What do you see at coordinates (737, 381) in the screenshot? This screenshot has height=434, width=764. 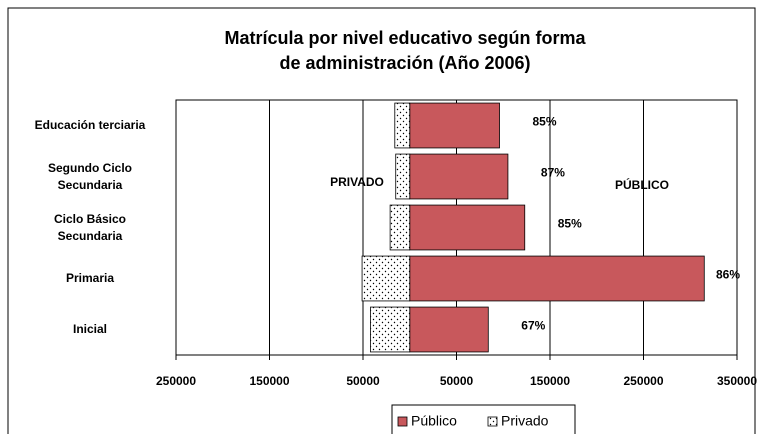 I see `x-tick-label: 350000` at bounding box center [737, 381].